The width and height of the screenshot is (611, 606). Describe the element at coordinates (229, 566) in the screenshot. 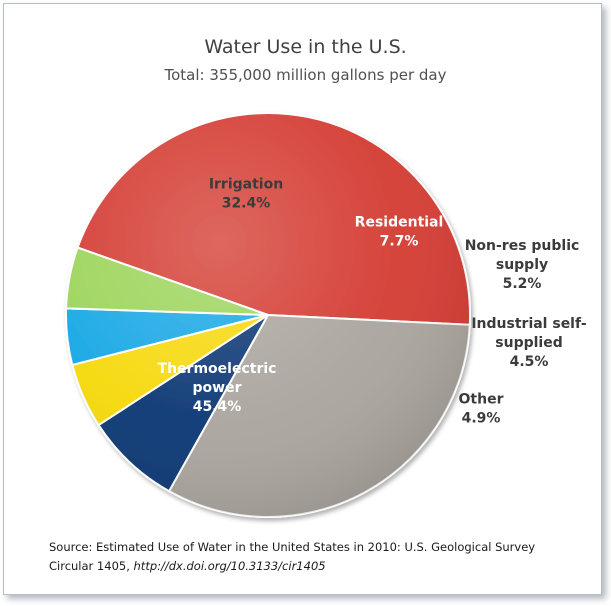

I see `source-link: http://dx.doi.org/10.3133/cir1405` at that location.